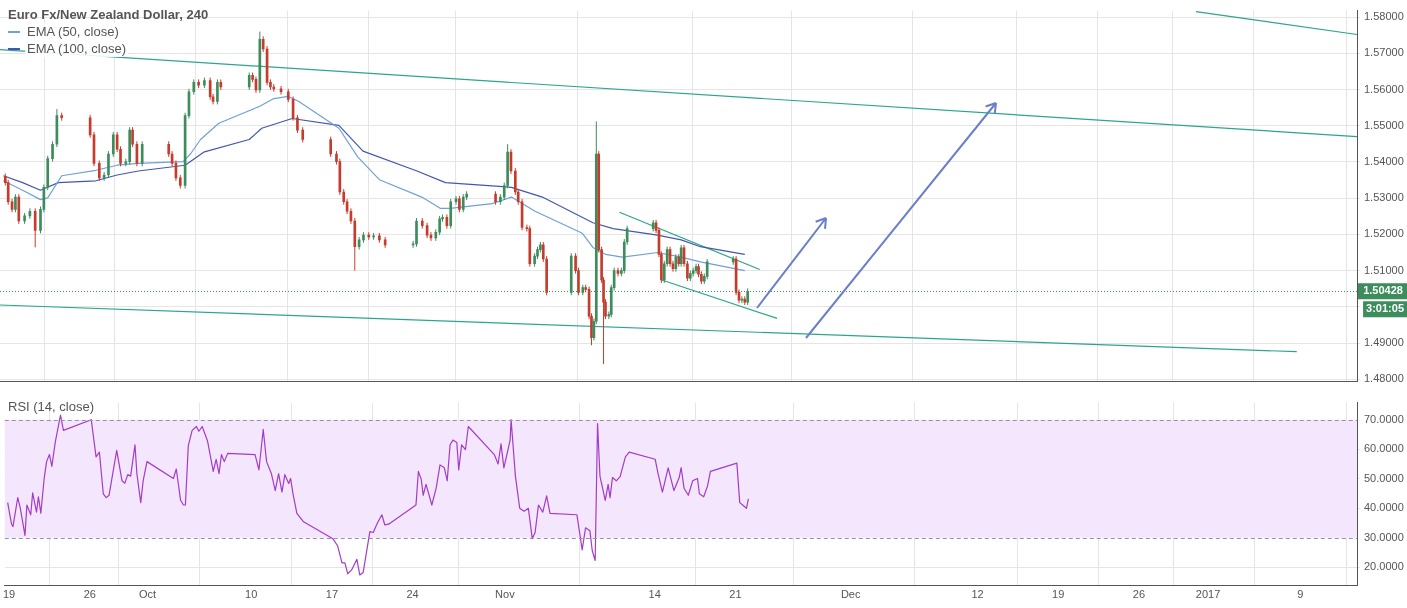 The image size is (1407, 608). Describe the element at coordinates (1208, 593) in the screenshot. I see `x-tick-label: 2017` at that location.